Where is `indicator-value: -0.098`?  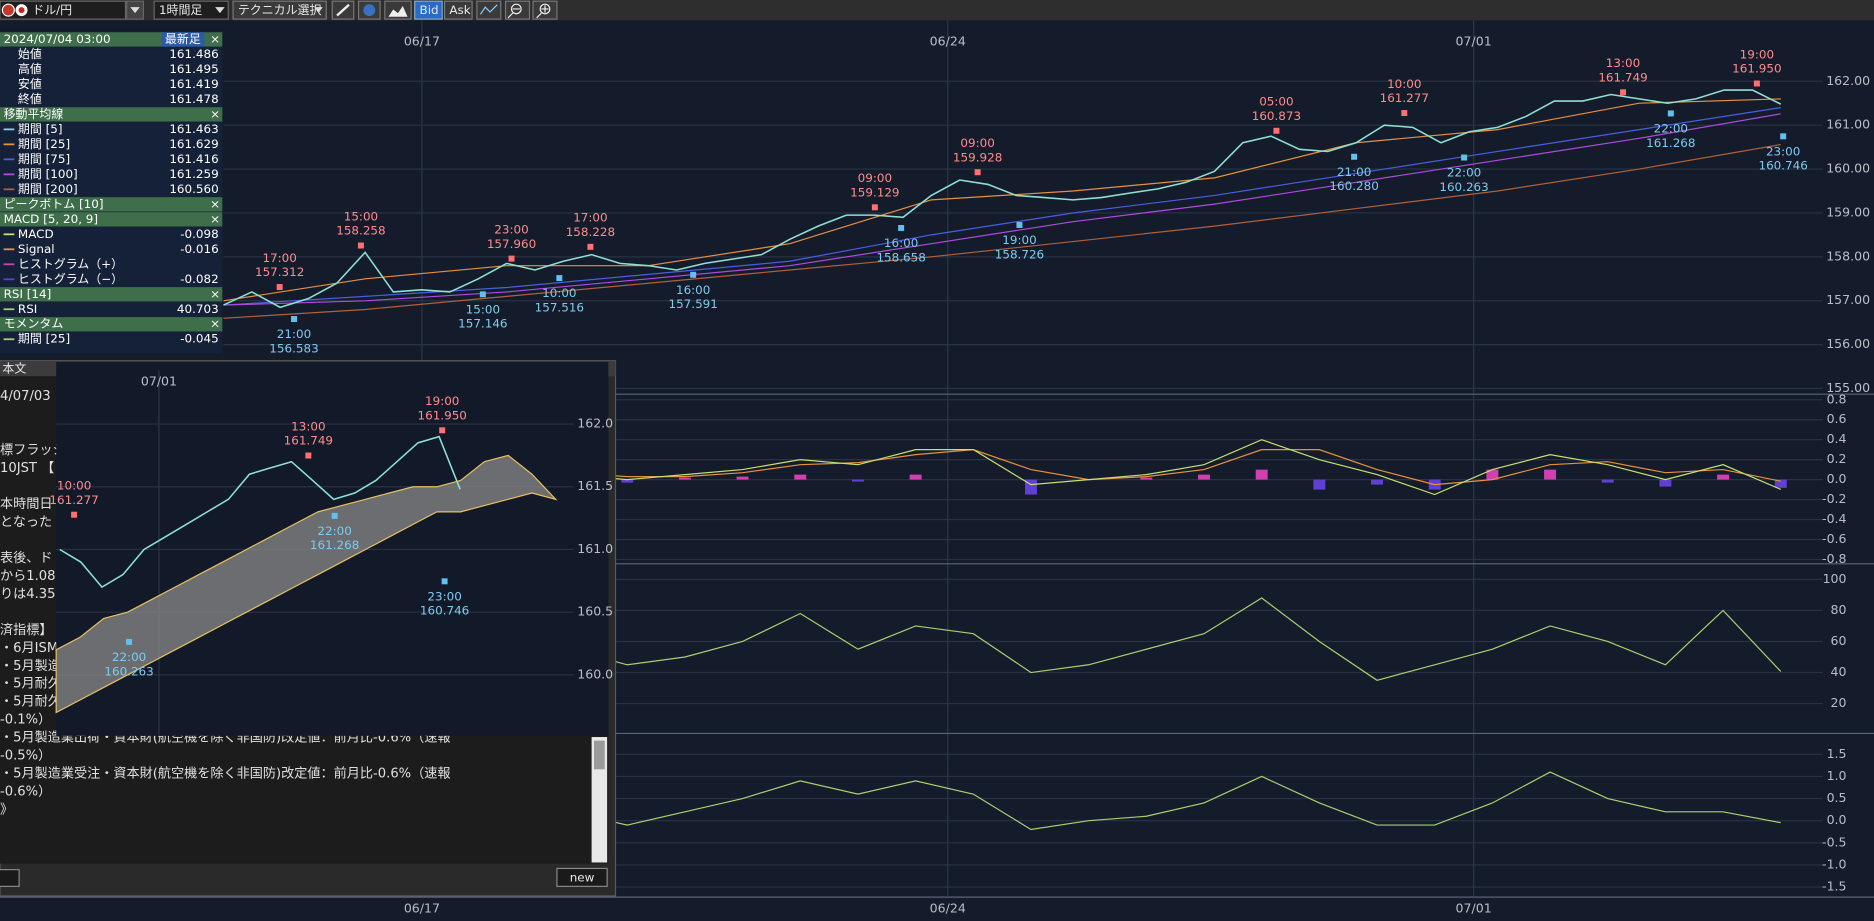 indicator-value: -0.098 is located at coordinates (199, 234).